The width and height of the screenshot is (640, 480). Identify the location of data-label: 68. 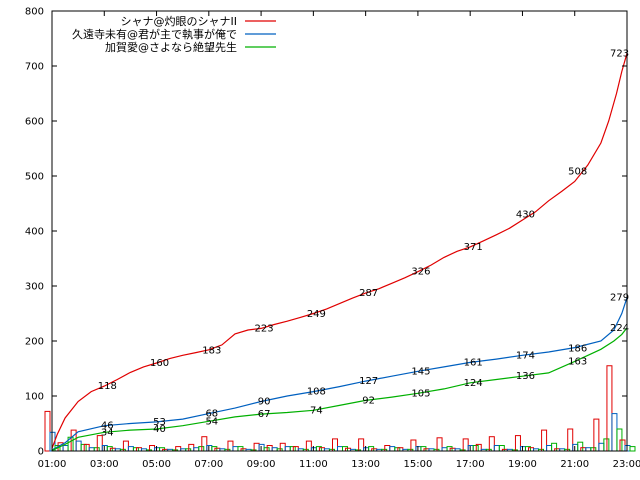
(211, 414).